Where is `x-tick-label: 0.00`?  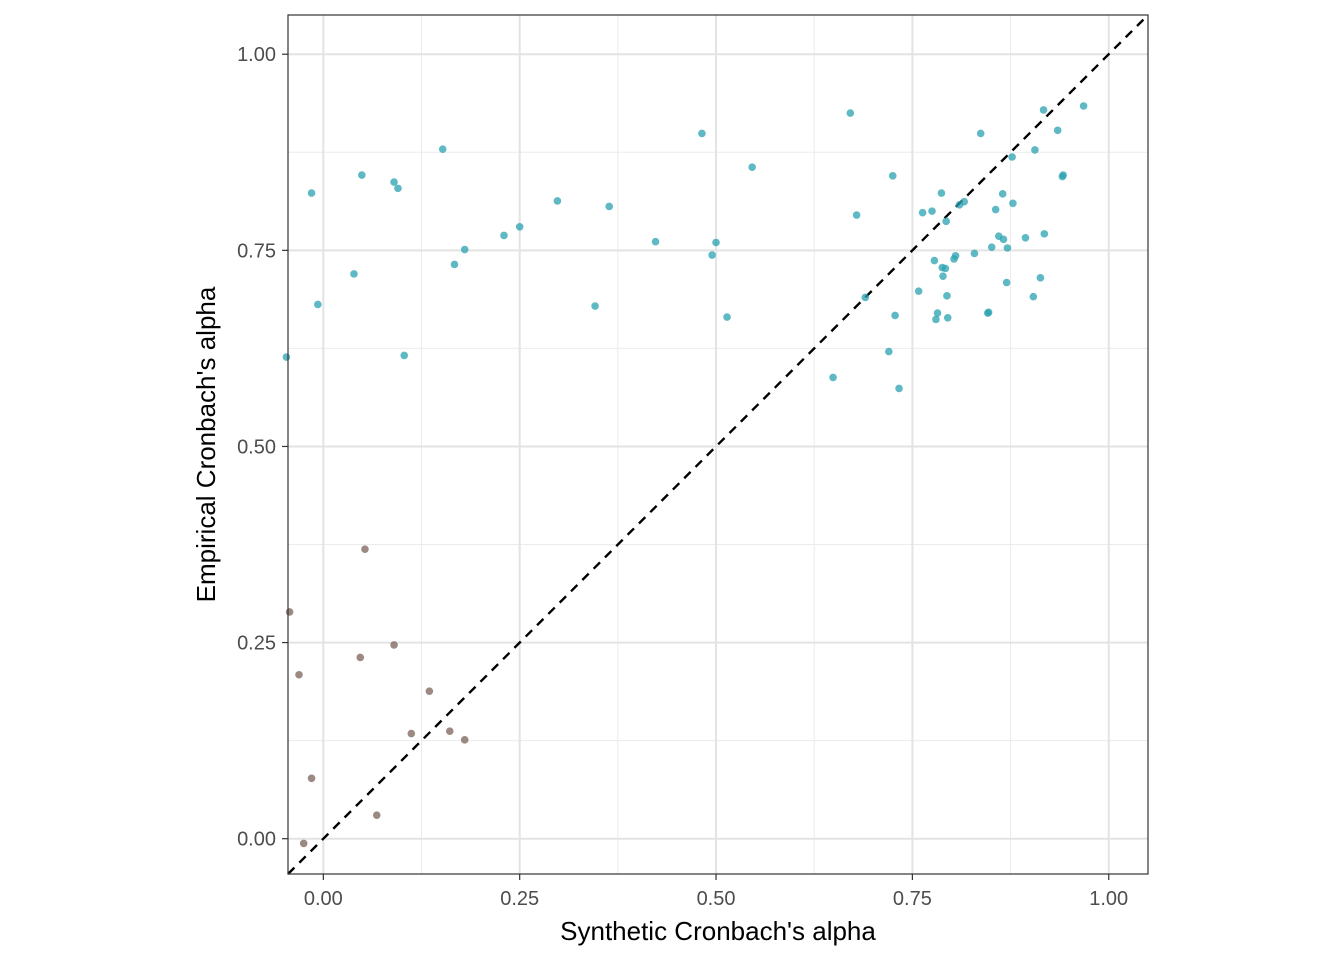 x-tick-label: 0.00 is located at coordinates (323, 899).